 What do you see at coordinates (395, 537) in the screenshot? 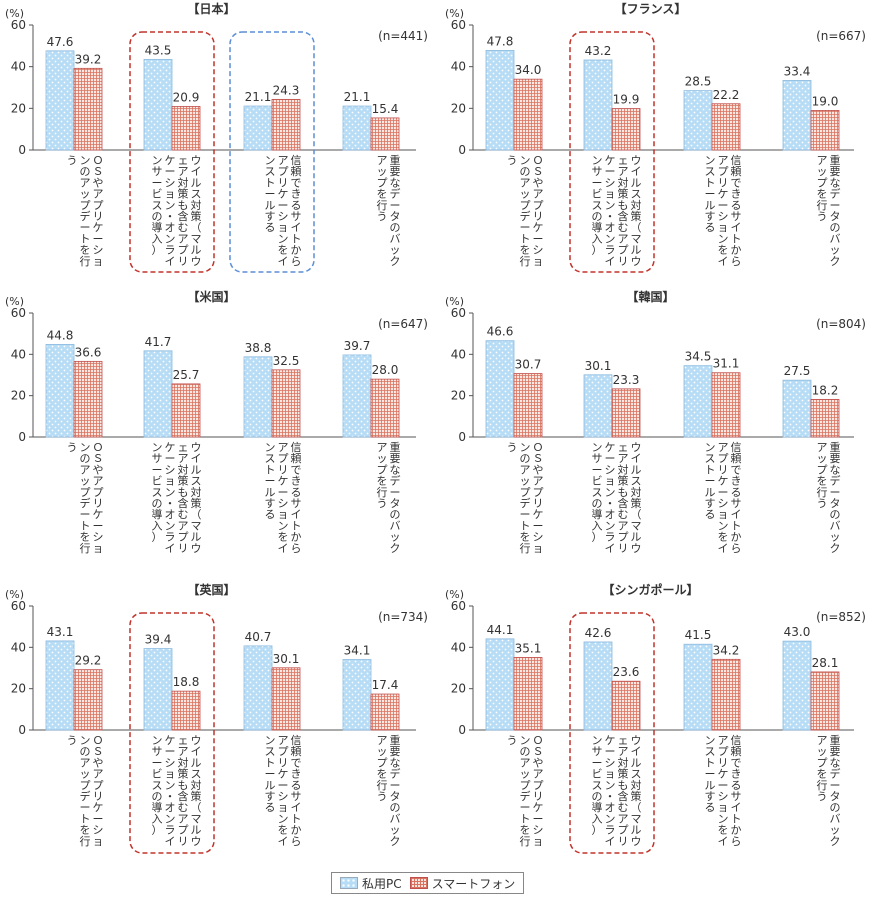
I see `category-label-char: ッ` at bounding box center [395, 537].